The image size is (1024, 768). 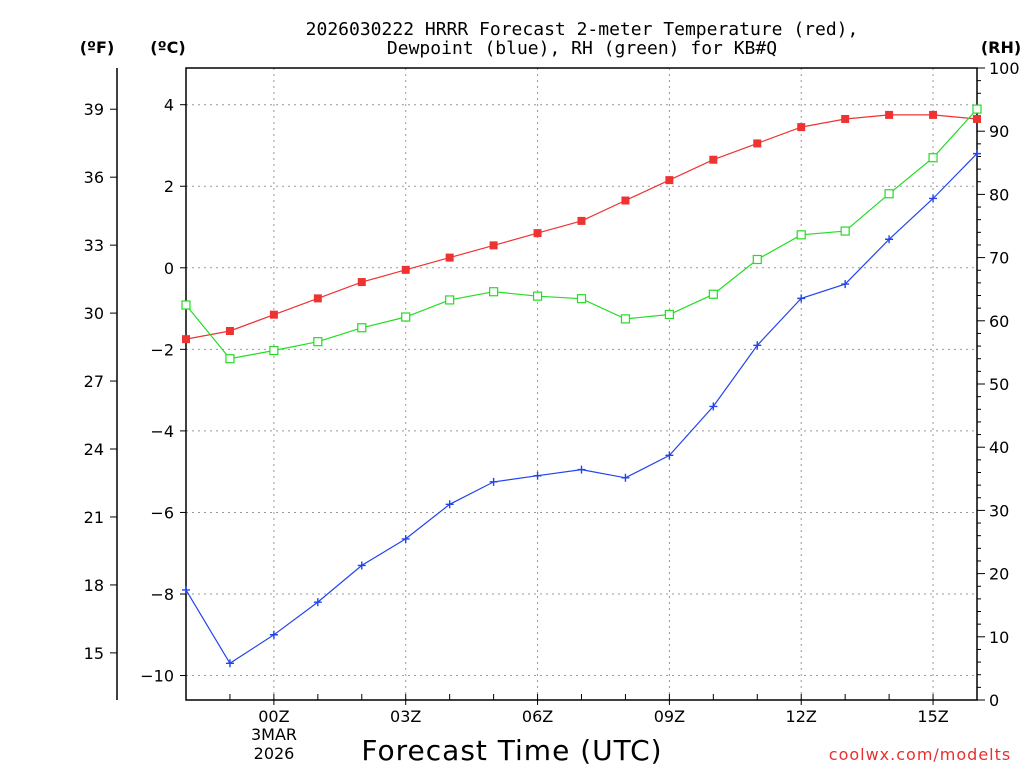 What do you see at coordinates (94, 653) in the screenshot?
I see `fahrenheit-tick-label: 15` at bounding box center [94, 653].